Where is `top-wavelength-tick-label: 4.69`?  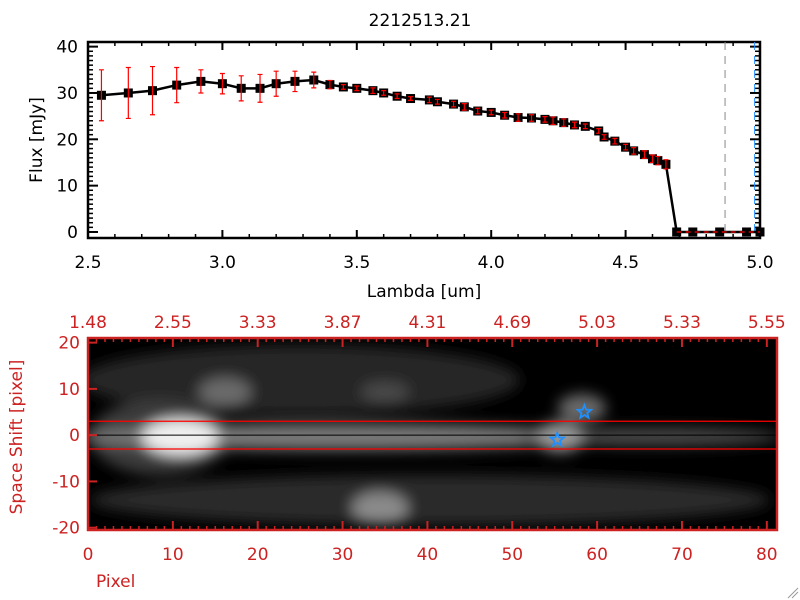
top-wavelength-tick-label: 4.69 is located at coordinates (512, 323).